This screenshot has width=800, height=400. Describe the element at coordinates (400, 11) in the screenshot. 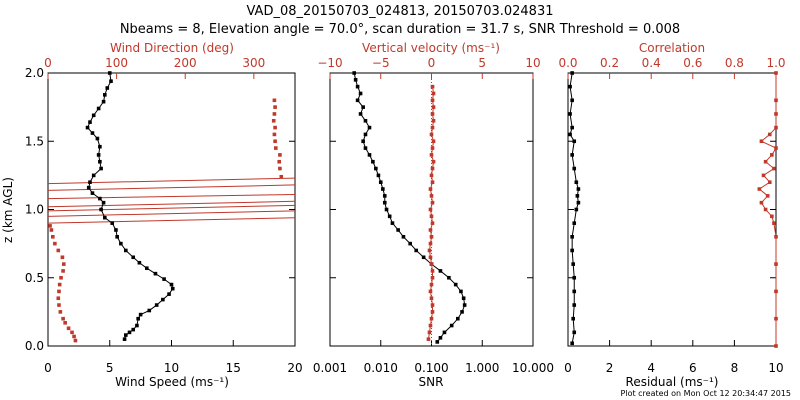

I see `figure-title-line1: VAD_08_20150703_024813, 20150703.024831` at that location.